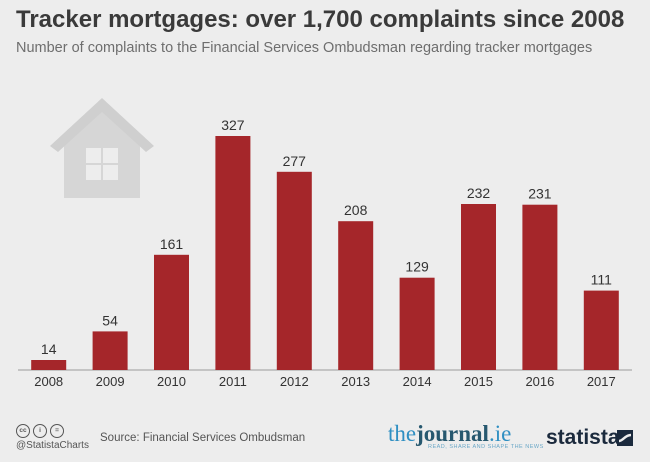  Describe the element at coordinates (417, 323) in the screenshot. I see `bar-2014` at that location.